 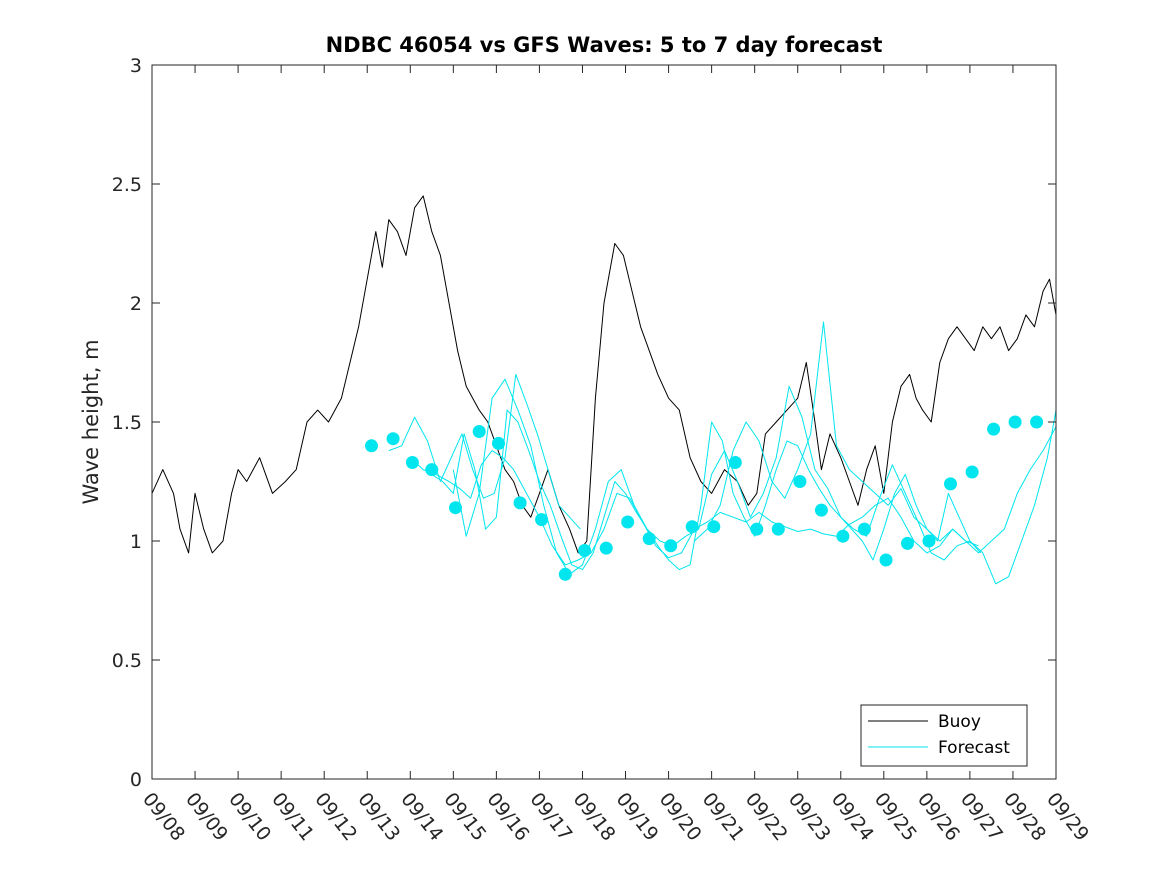 What do you see at coordinates (136, 66) in the screenshot?
I see `y-tick-label: 3` at bounding box center [136, 66].